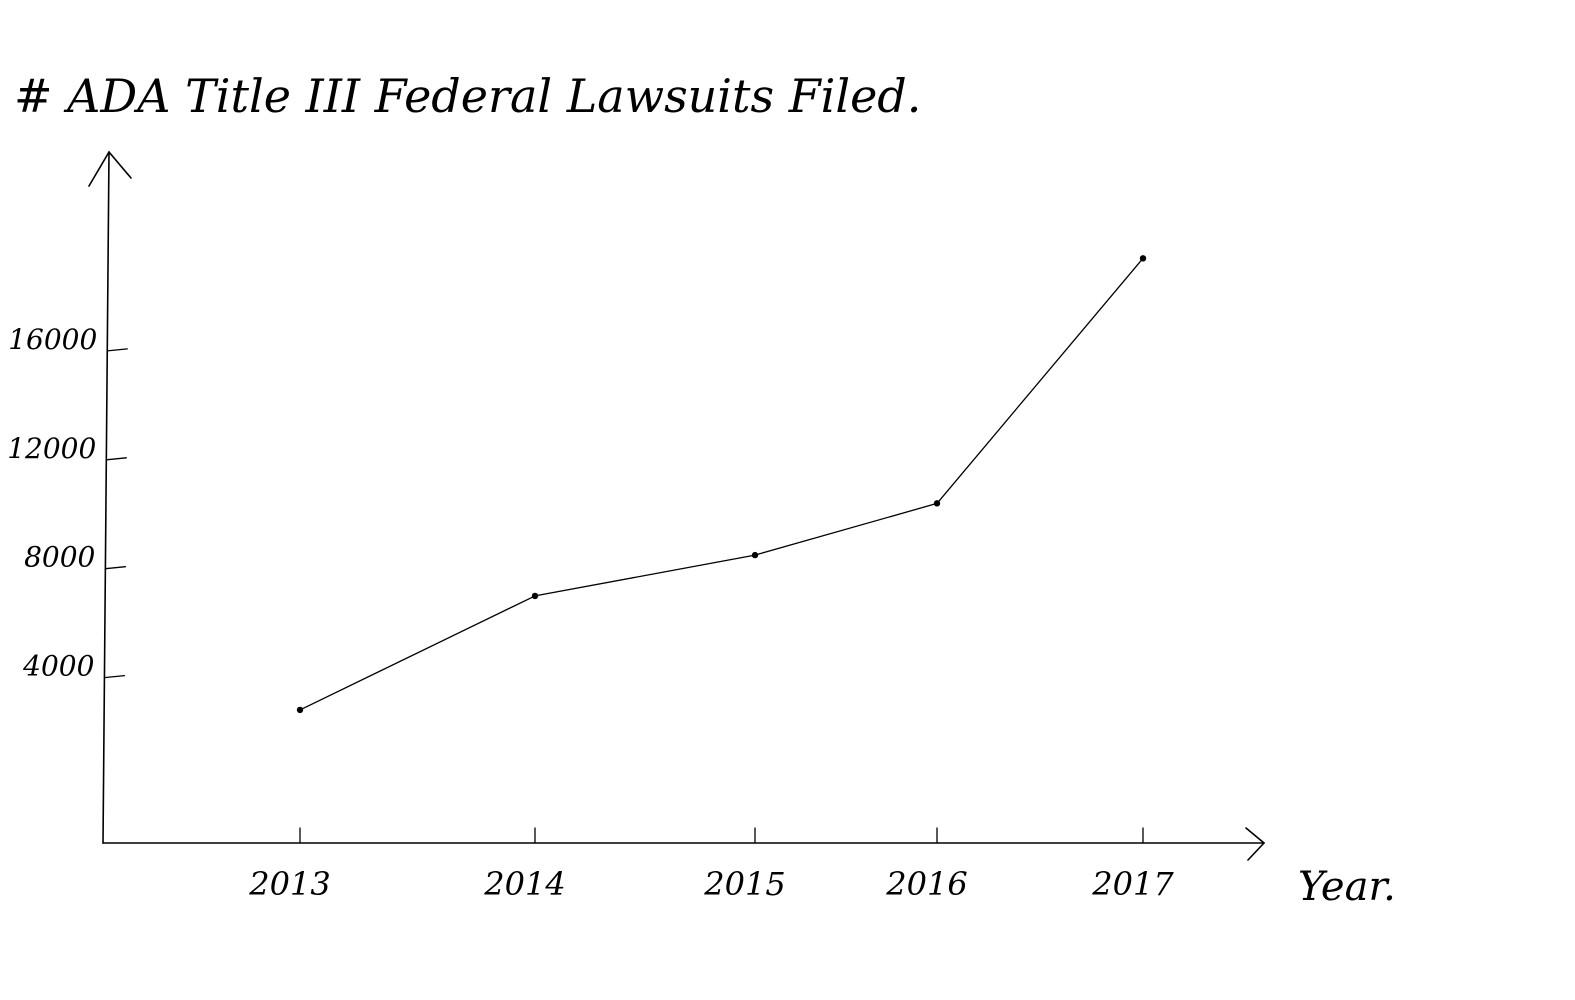 The height and width of the screenshot is (1000, 1575). I want to click on x-ticks: 2013 2014 2015 2016 2017, so click(711, 865).